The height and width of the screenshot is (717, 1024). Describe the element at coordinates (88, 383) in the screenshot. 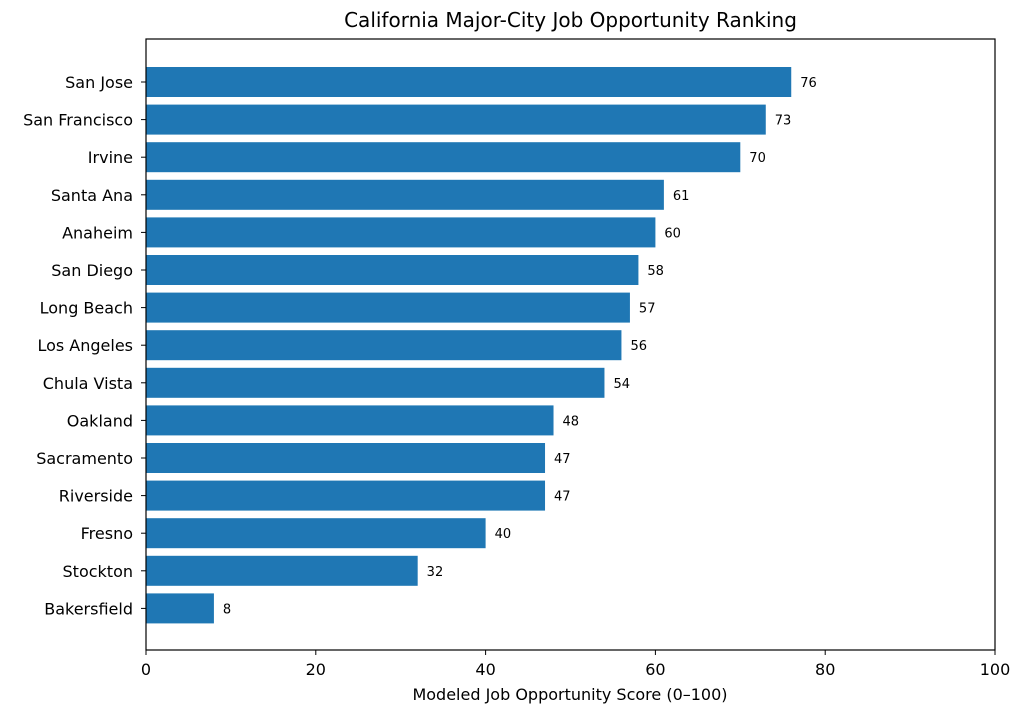

I see `y-tick-label: Chula Vista` at that location.